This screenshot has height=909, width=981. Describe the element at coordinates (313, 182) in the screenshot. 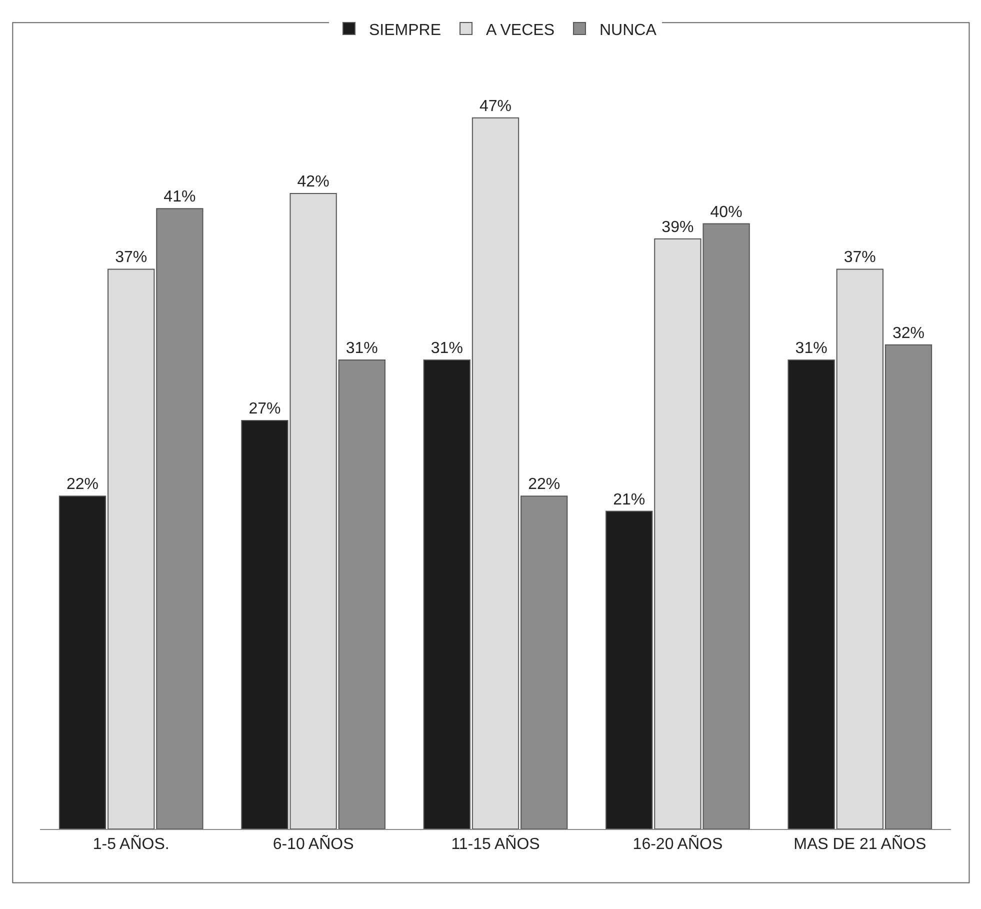

I see `data-label: 42%` at that location.